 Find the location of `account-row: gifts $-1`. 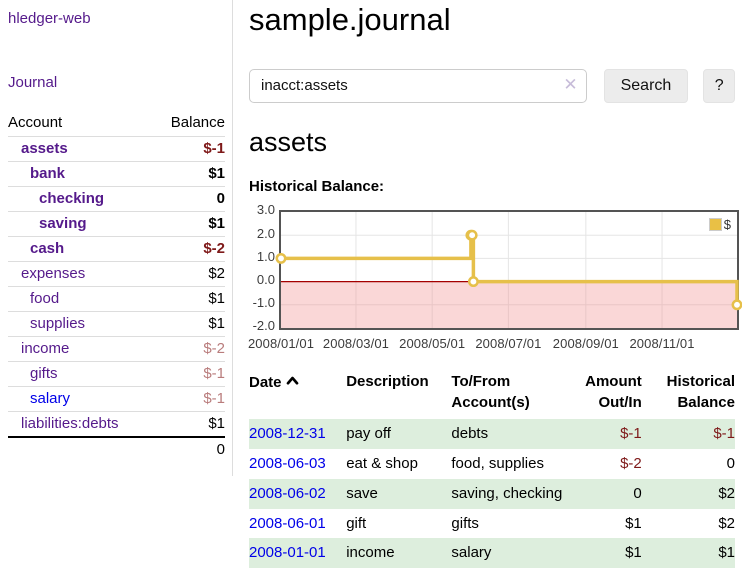

account-row: gifts $-1 is located at coordinates (116, 374).